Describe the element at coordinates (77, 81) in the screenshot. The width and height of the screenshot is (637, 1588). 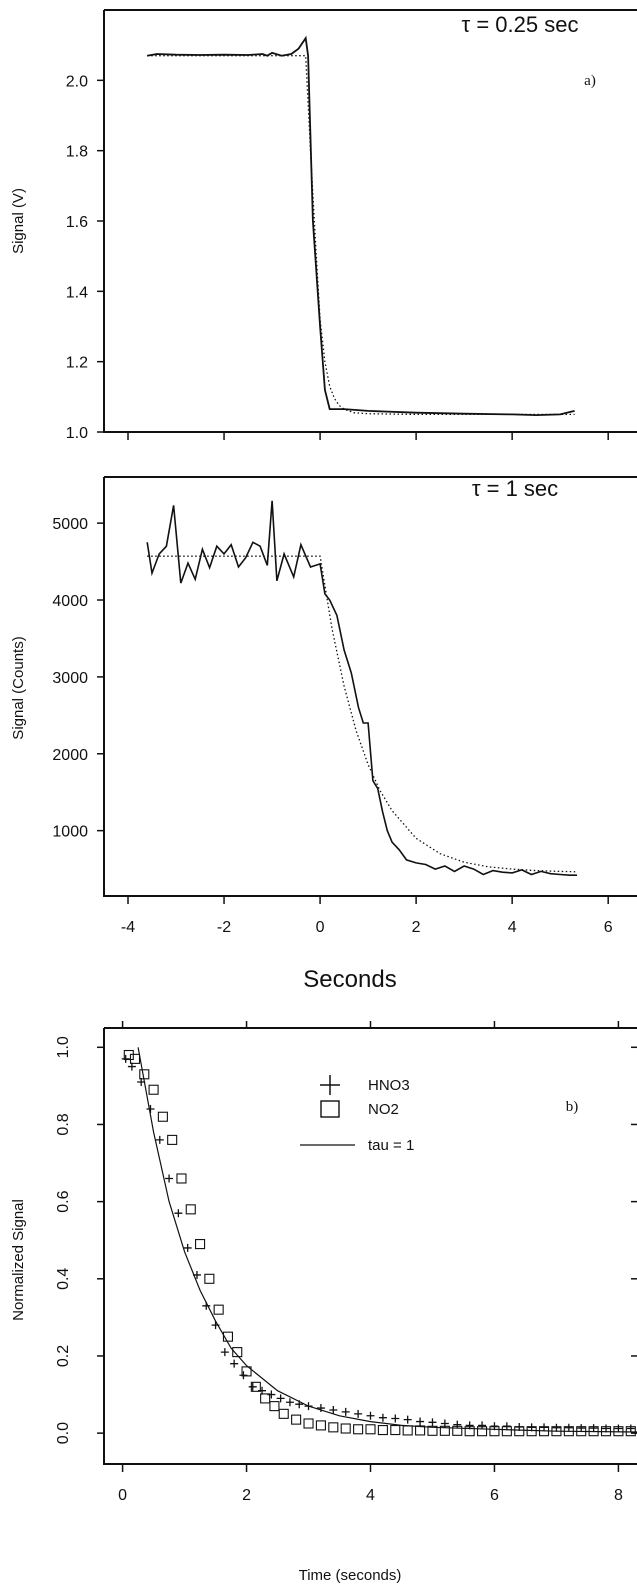
I see `panel-a-ytick-label: 2.0` at that location.